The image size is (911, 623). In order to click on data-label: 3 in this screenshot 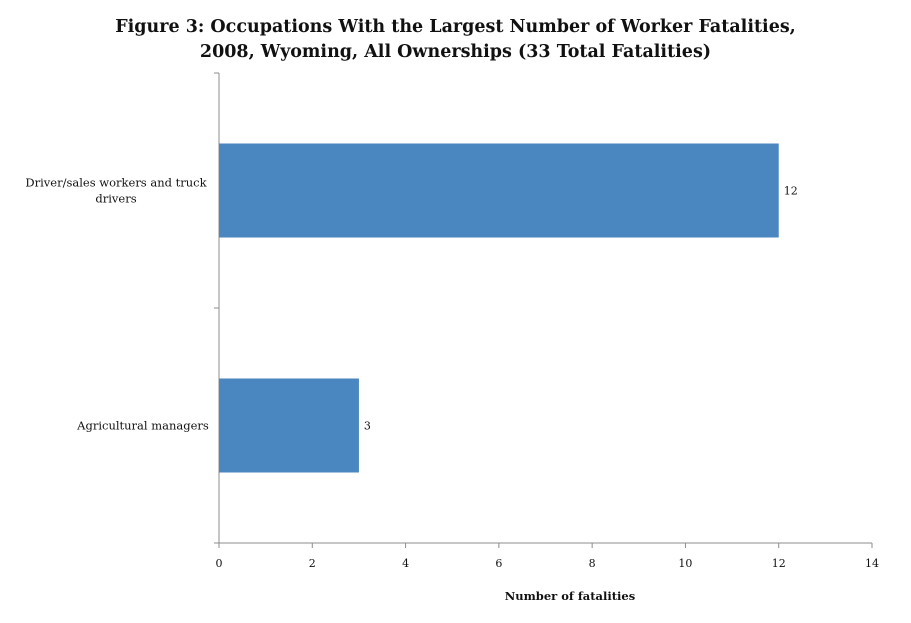, I will do `click(367, 426)`.